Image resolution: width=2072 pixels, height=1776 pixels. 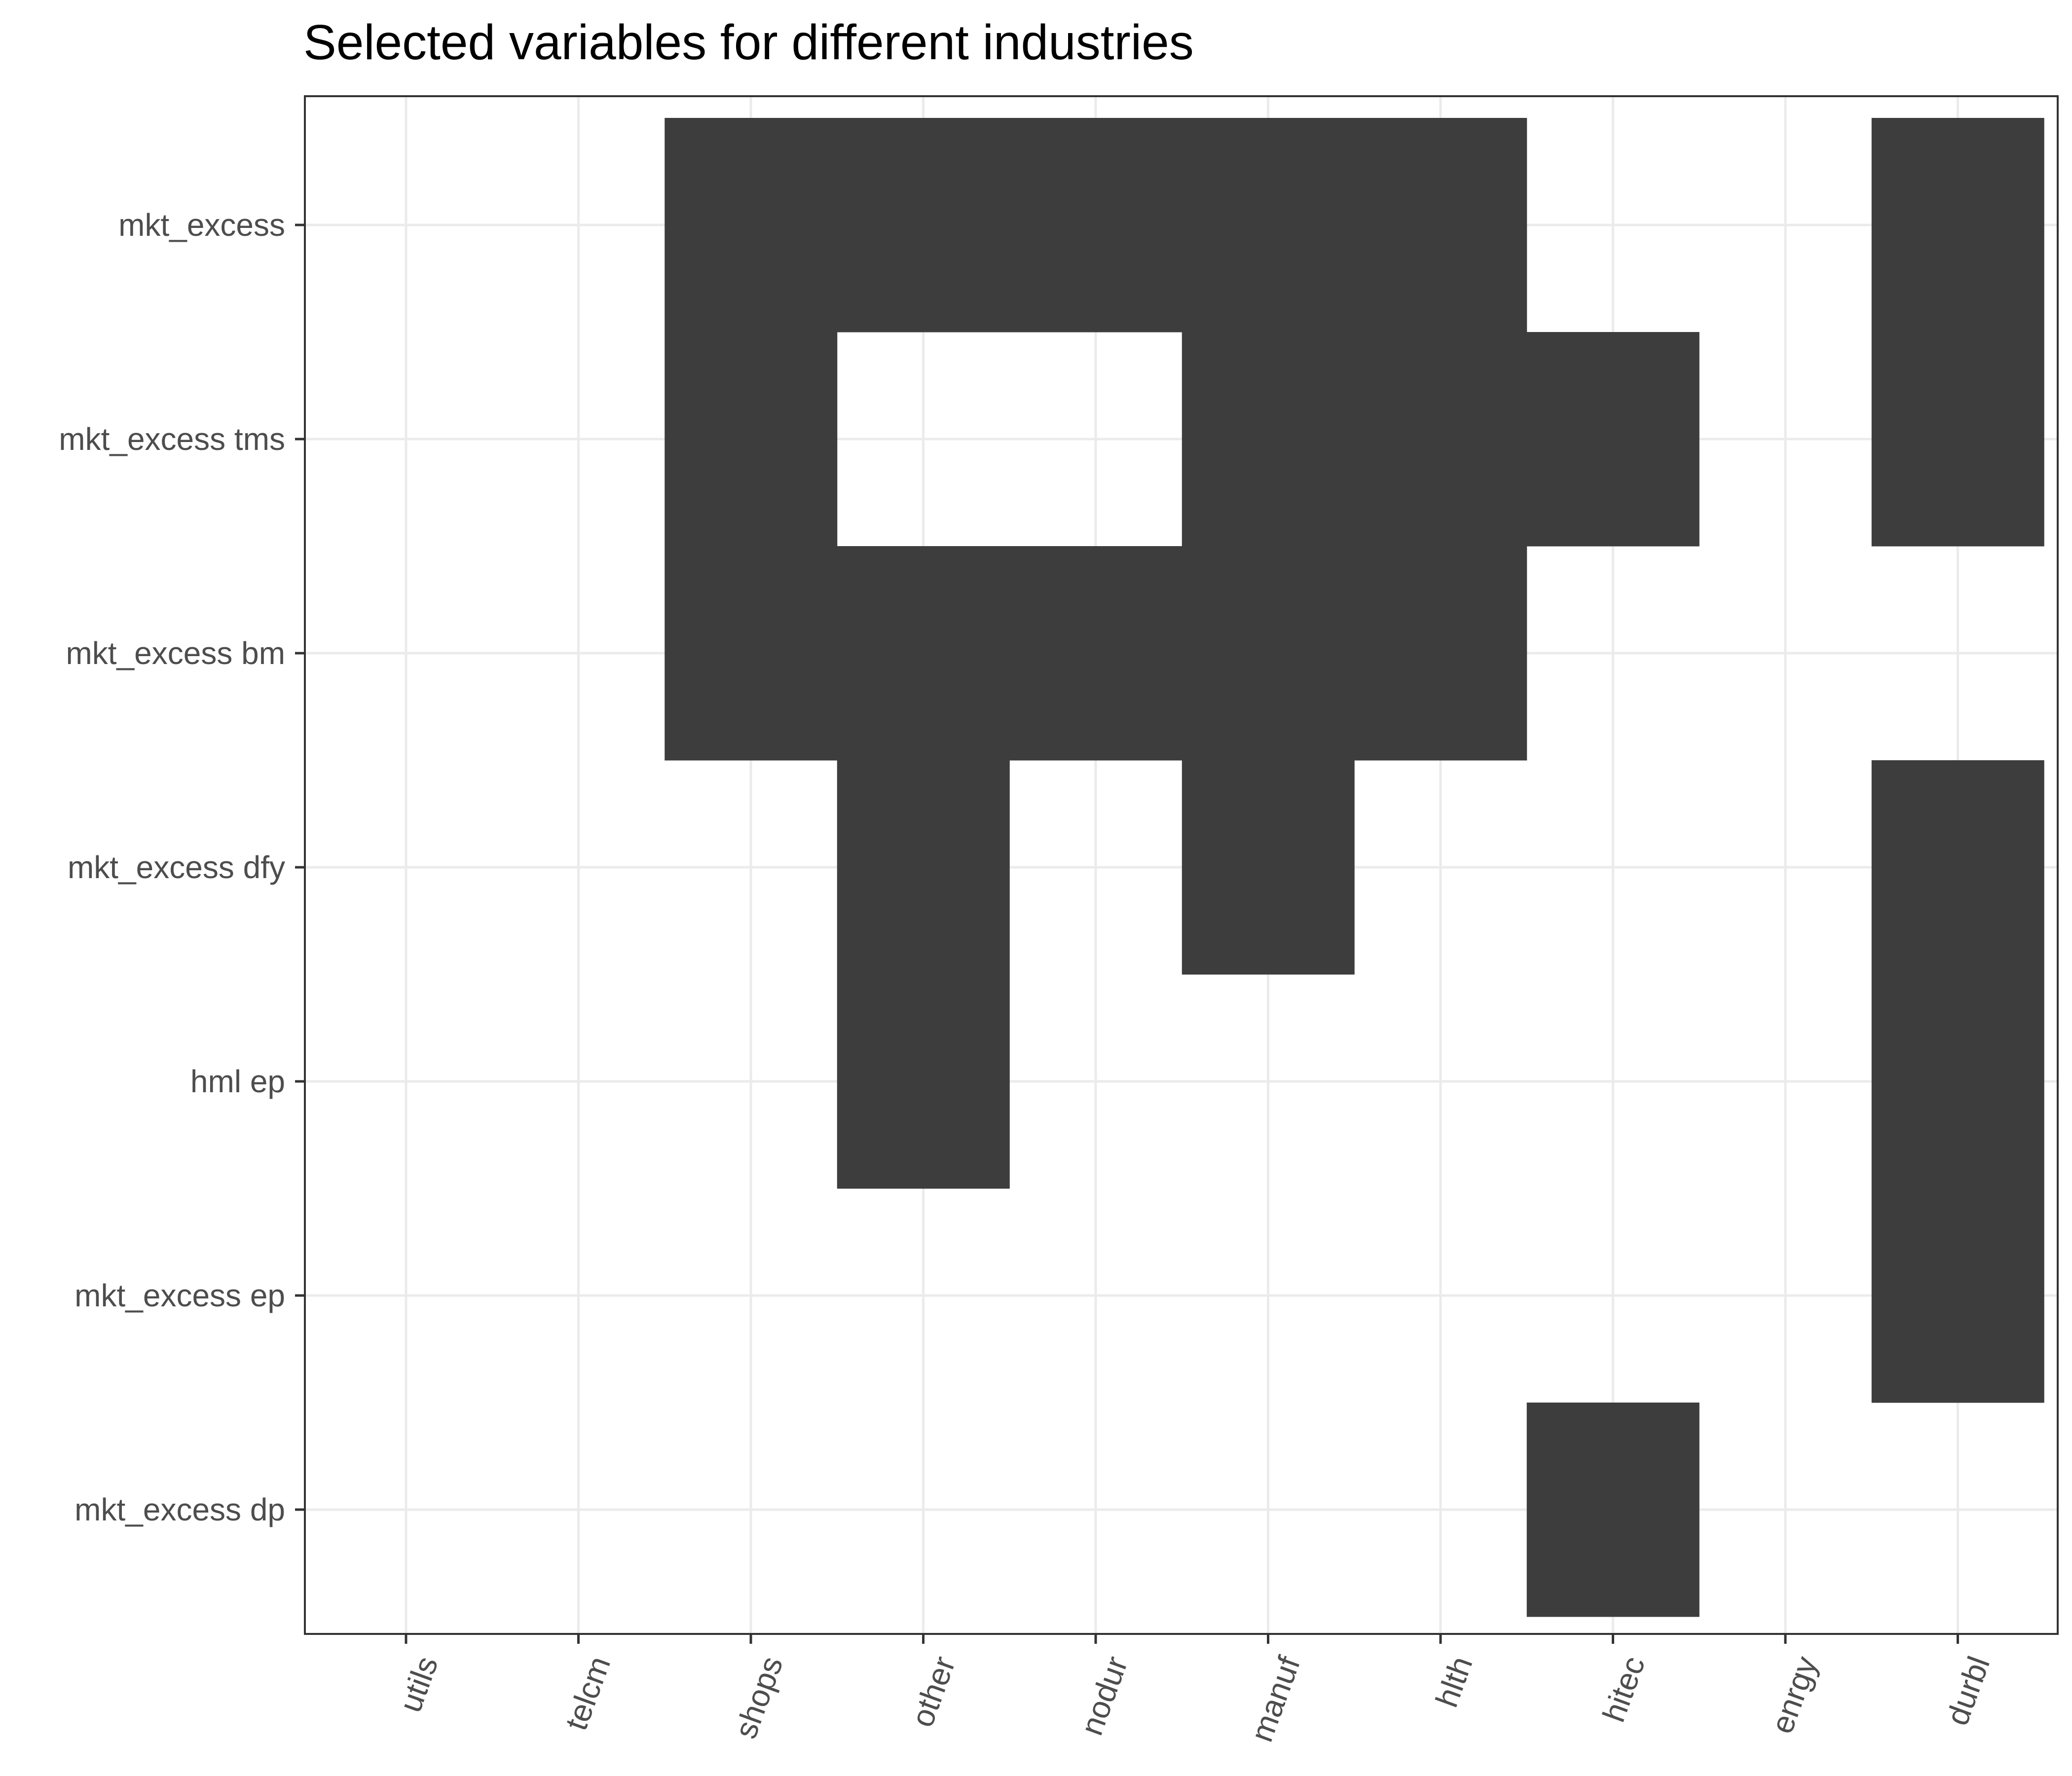 I want to click on heatmap-cell-manuf-mkt_excess-tms, so click(x=1269, y=440).